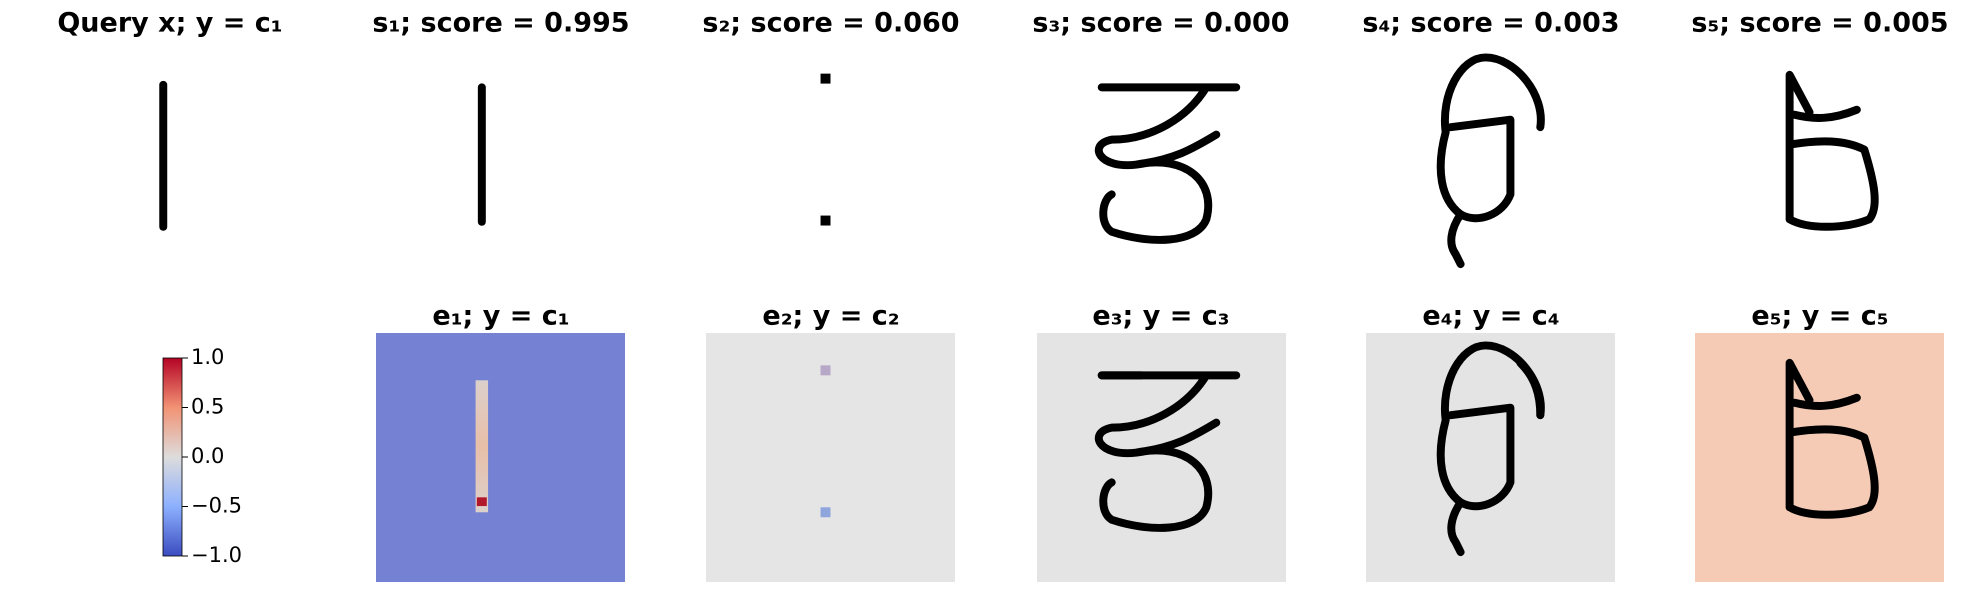  What do you see at coordinates (1160, 316) in the screenshot?
I see `panel-title: e₃; y = c₃` at bounding box center [1160, 316].